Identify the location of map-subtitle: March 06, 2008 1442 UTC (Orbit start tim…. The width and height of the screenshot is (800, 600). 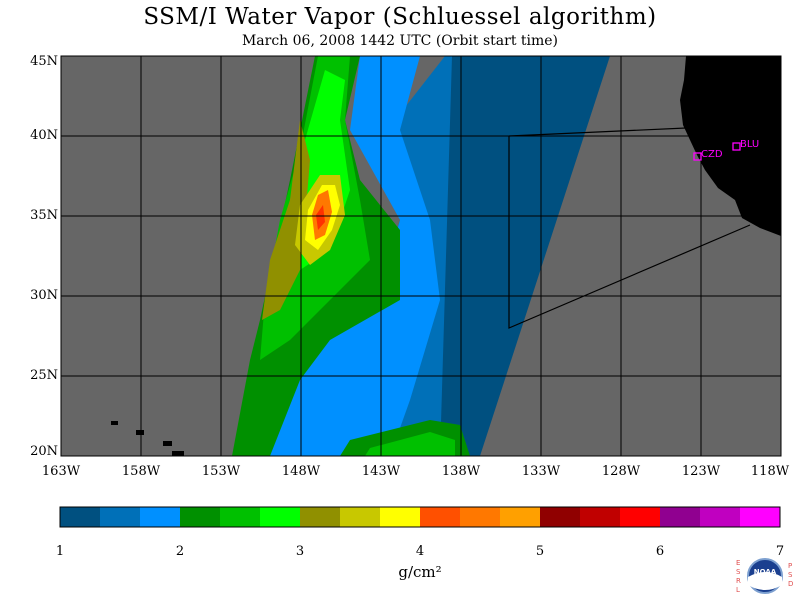
(400, 41).